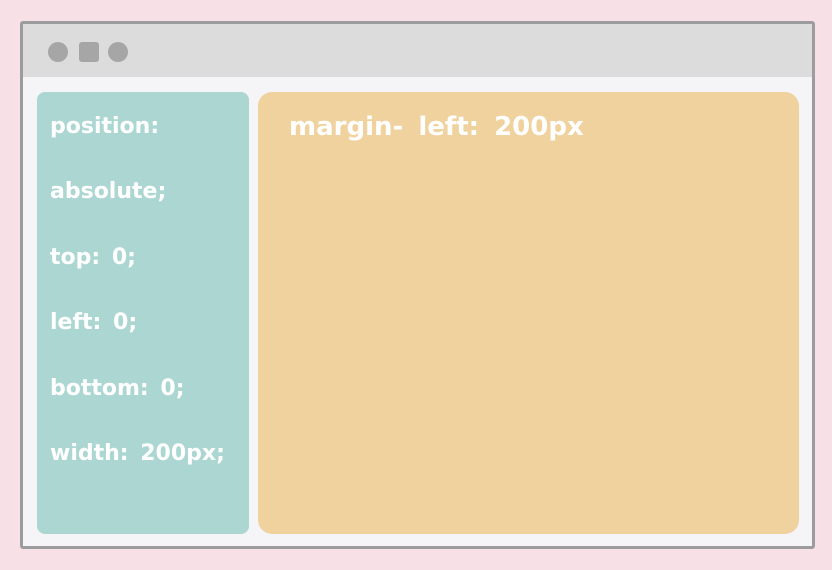  Describe the element at coordinates (118, 52) in the screenshot. I see `window-maximize-control` at that location.